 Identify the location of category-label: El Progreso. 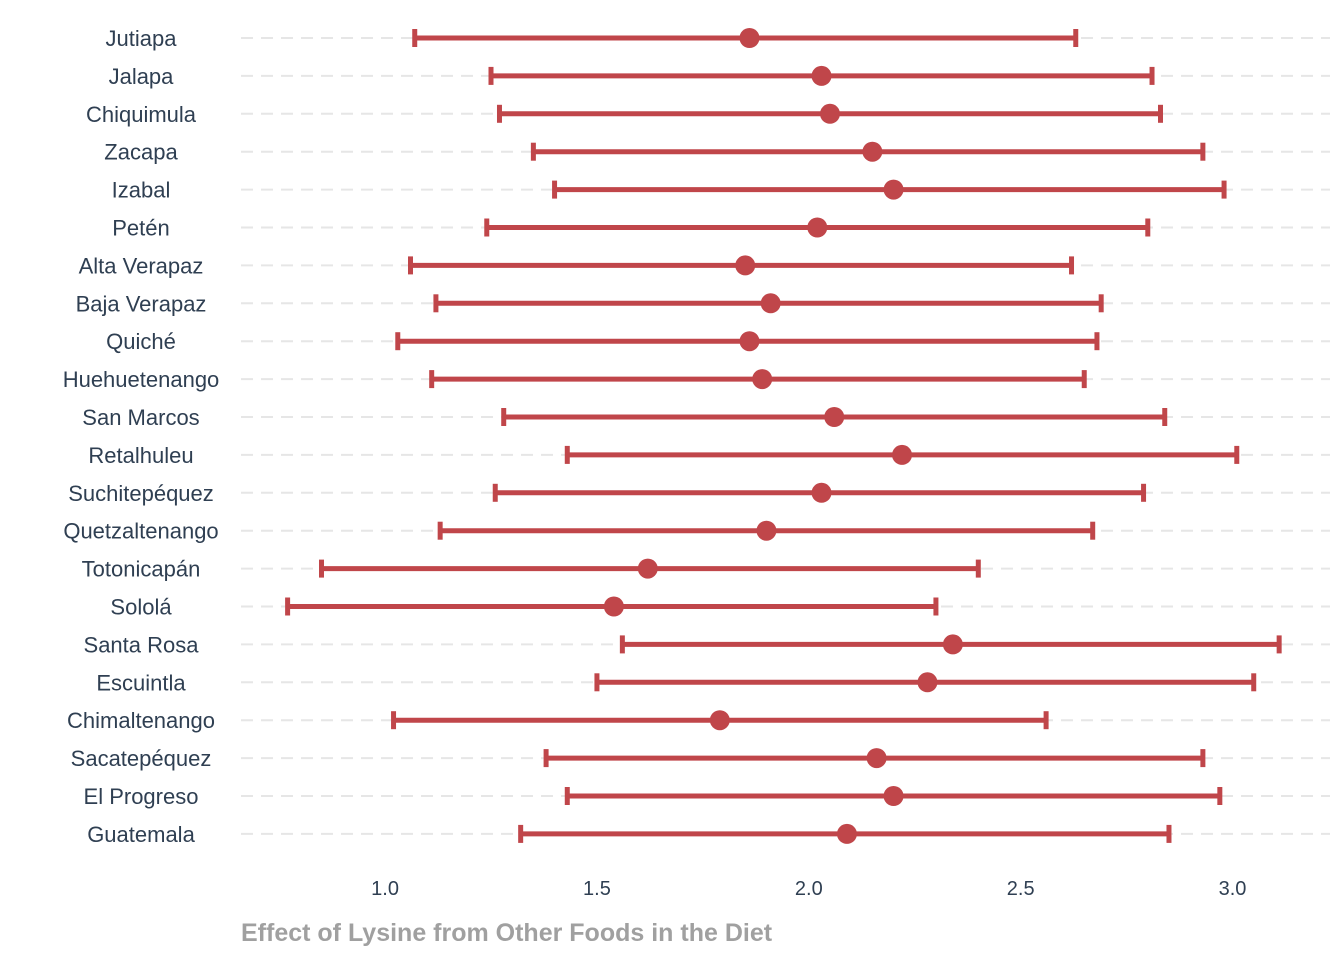
(141, 796).